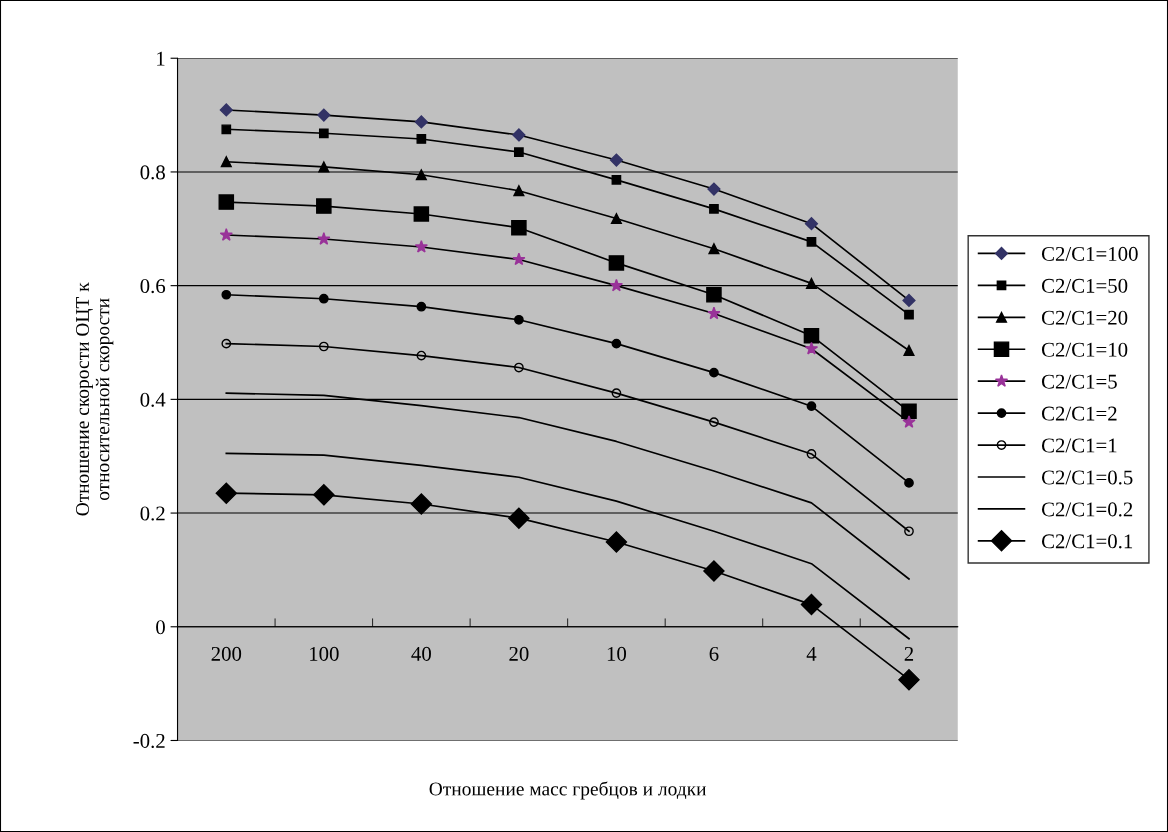 This screenshot has width=1168, height=832. What do you see at coordinates (1084, 285) in the screenshot?
I see `legend-label: C2/C1=50` at bounding box center [1084, 285].